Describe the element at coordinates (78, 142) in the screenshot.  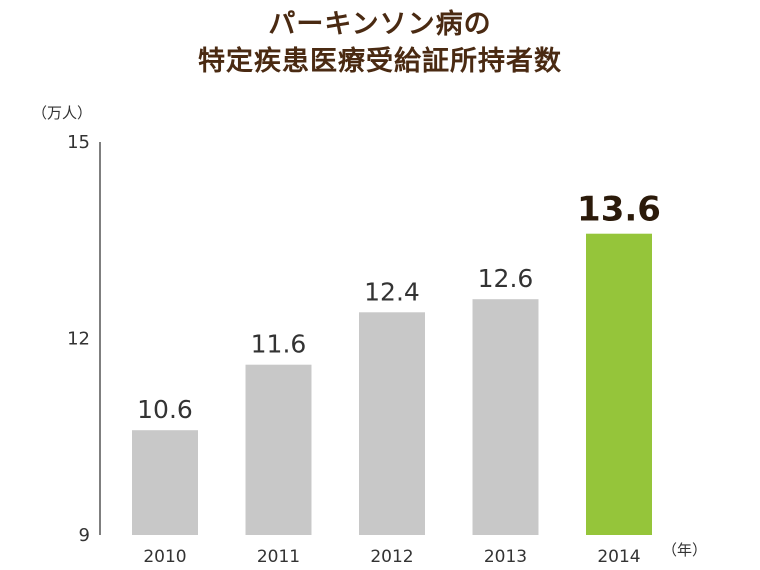
I see `y-tick-label-15: 15` at that location.